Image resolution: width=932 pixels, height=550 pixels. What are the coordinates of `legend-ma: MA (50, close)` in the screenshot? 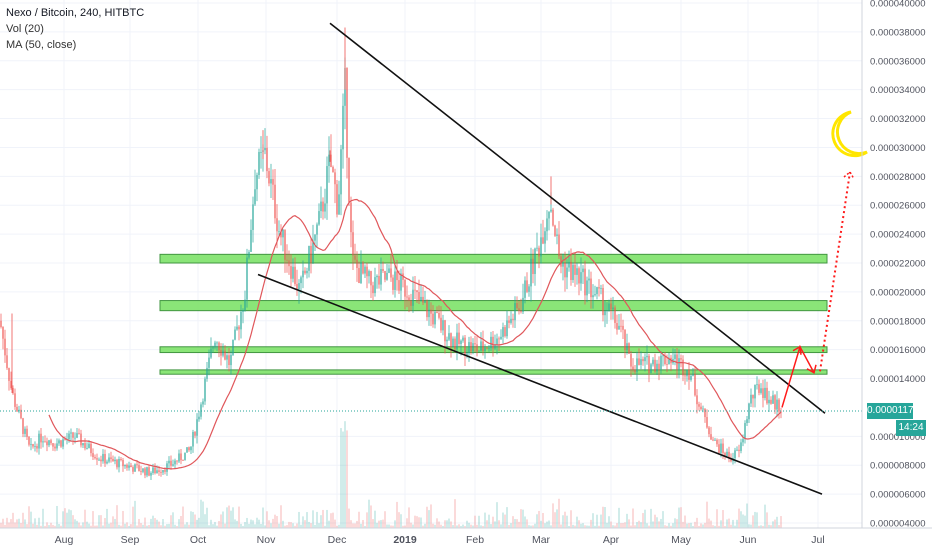 It's located at (41, 45).